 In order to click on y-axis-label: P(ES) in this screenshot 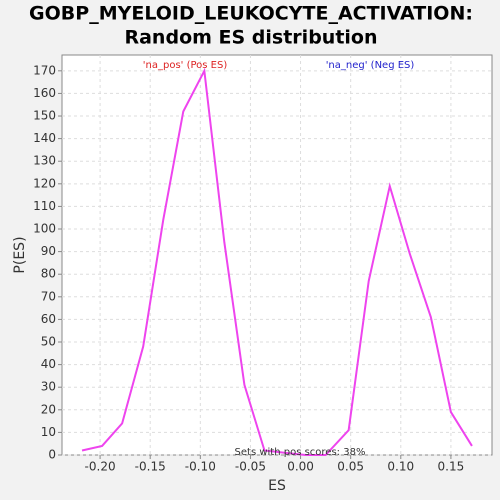, I will do `click(20, 254)`.